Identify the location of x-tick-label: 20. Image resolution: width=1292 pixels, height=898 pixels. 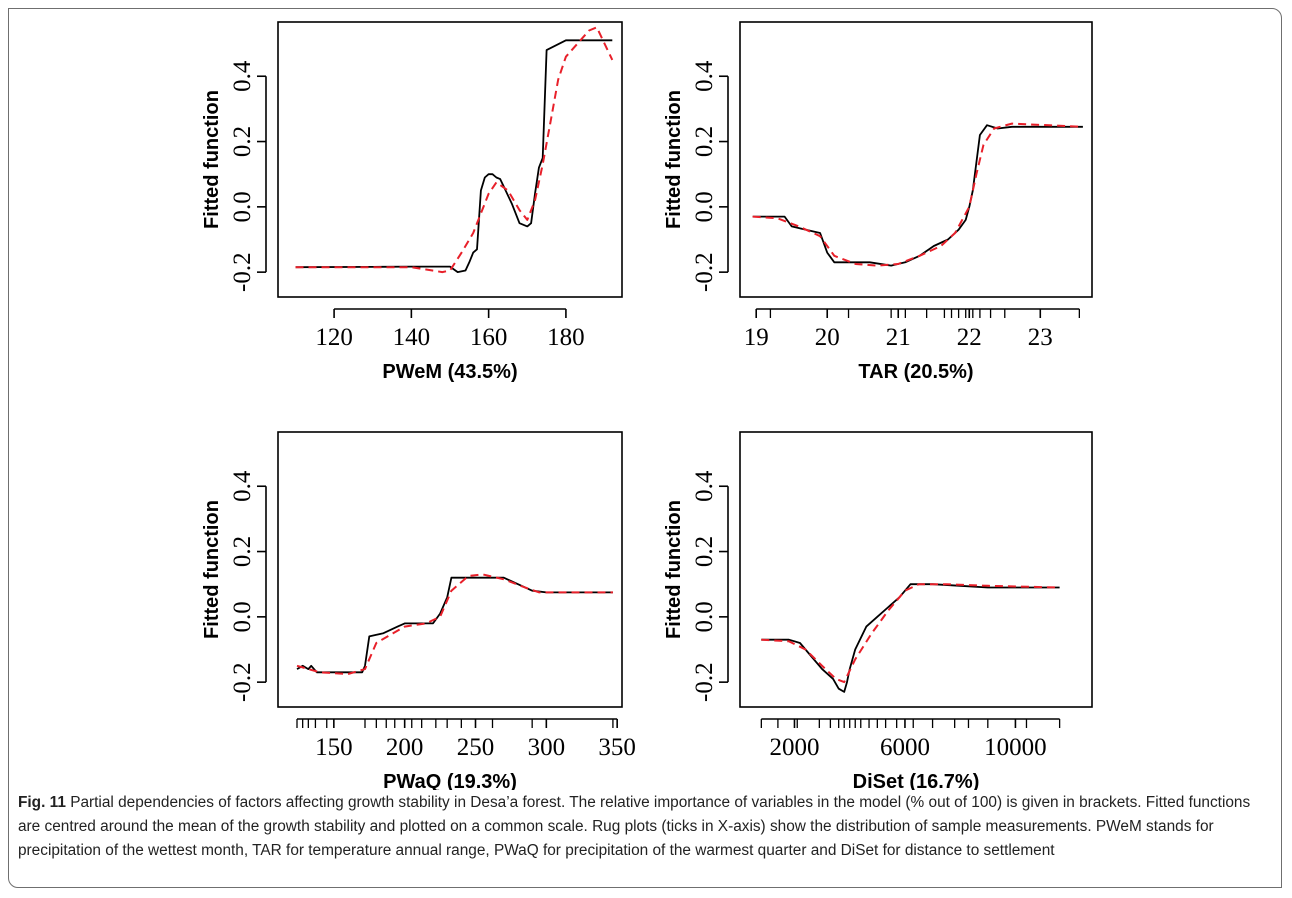
(827, 337).